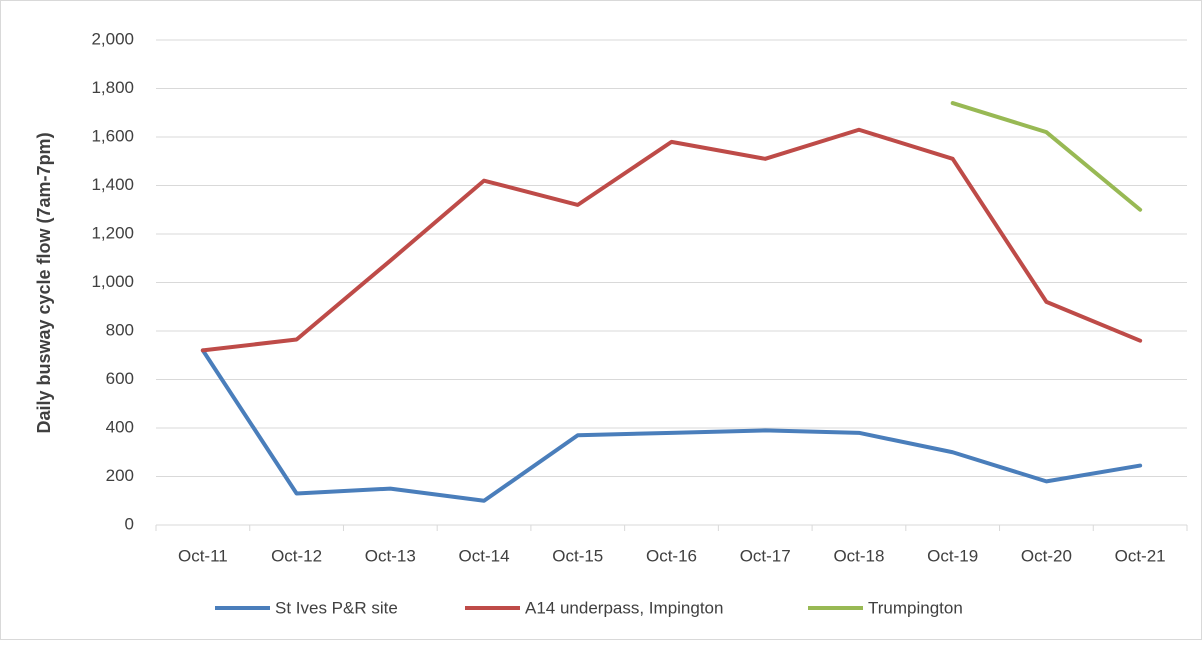 The image size is (1203, 646). Describe the element at coordinates (1140, 555) in the screenshot. I see `x-tick-label: Oct-21` at that location.